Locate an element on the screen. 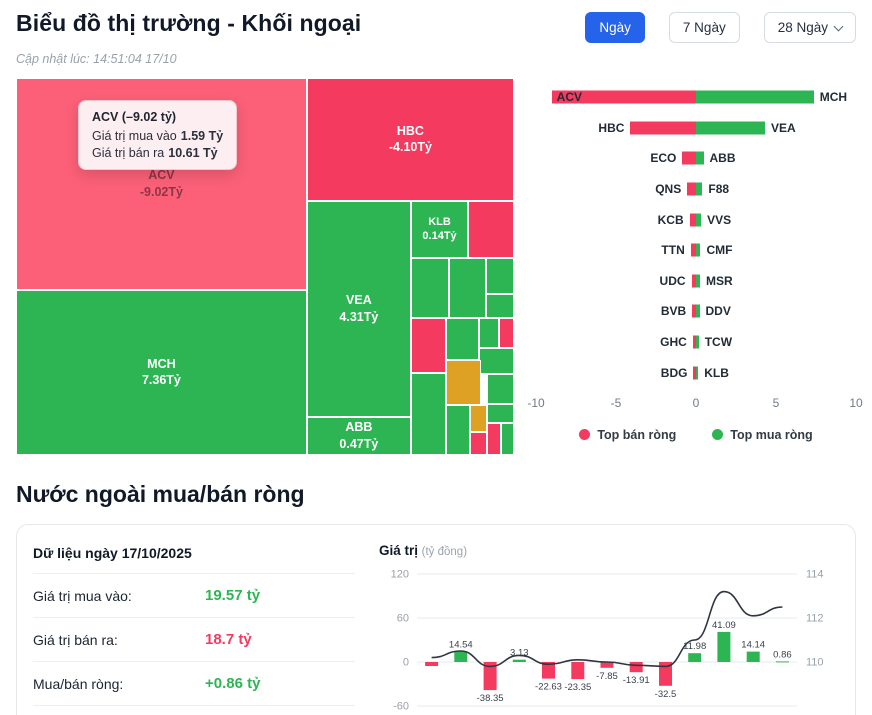 The height and width of the screenshot is (715, 872). diverging-row: GHC TCW is located at coordinates (696, 342).